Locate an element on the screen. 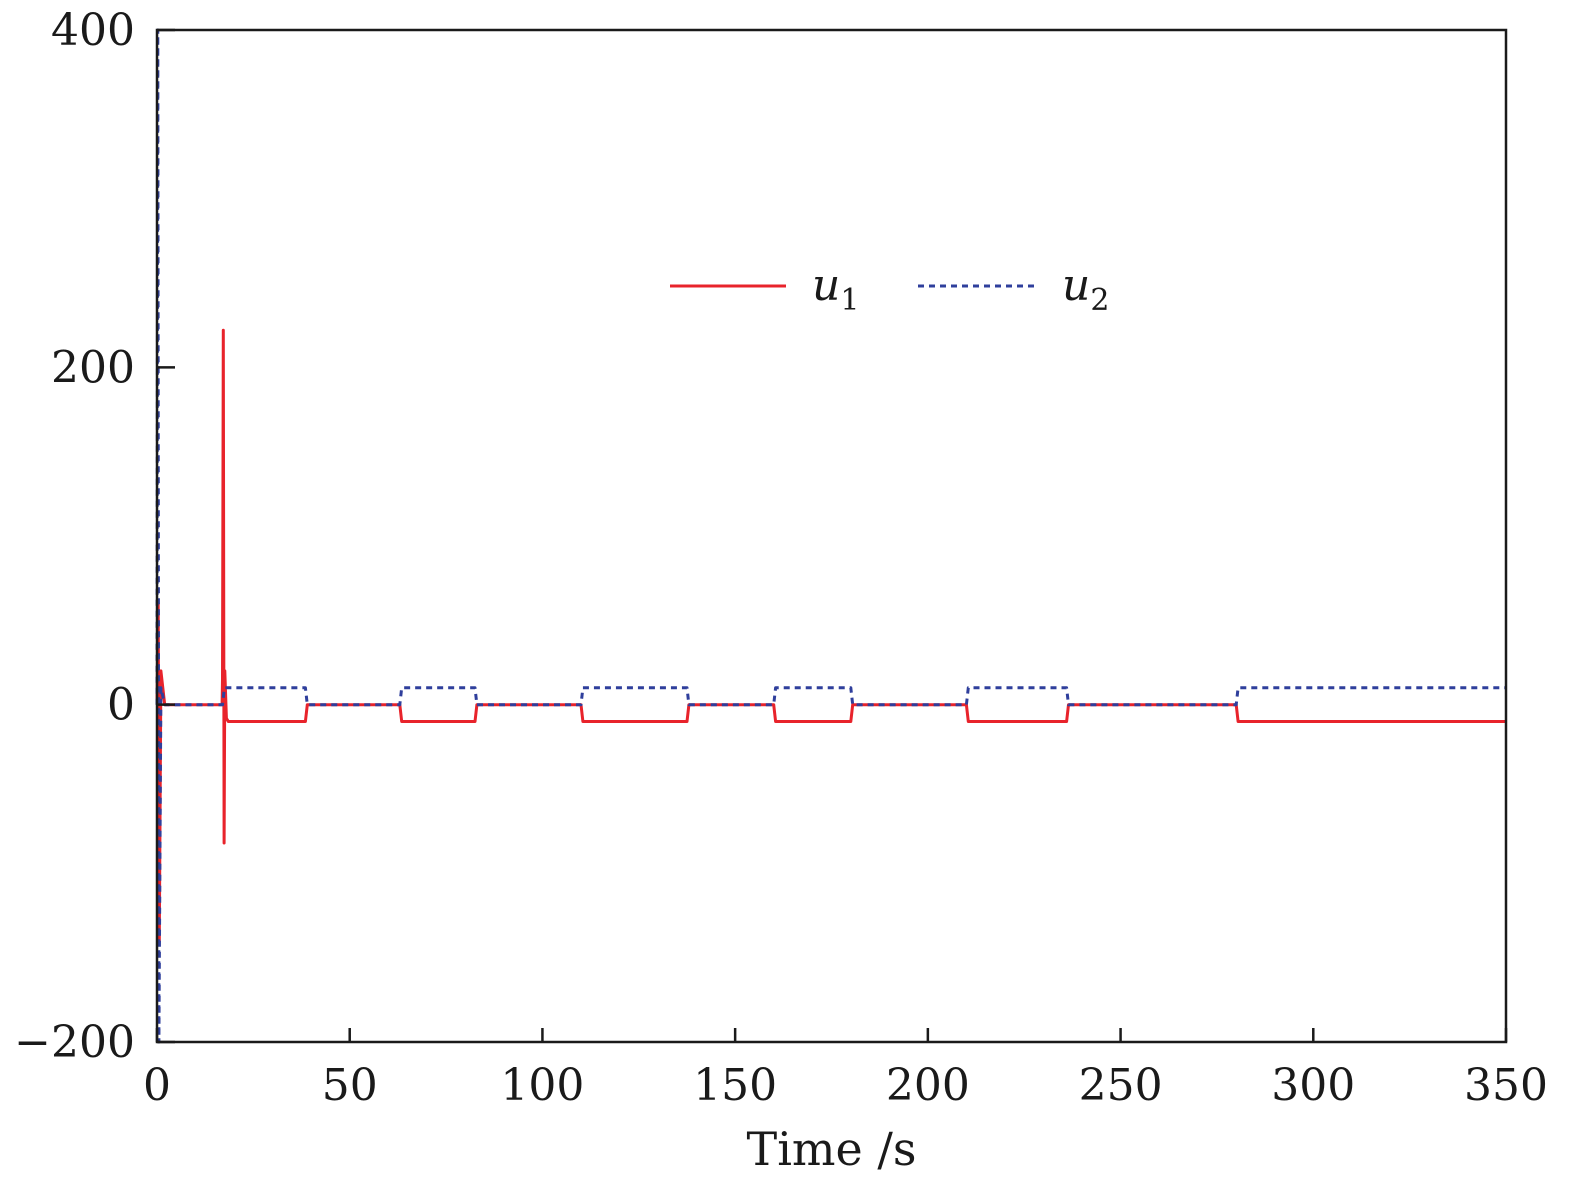  y-tick-label: 400 is located at coordinates (93, 30).